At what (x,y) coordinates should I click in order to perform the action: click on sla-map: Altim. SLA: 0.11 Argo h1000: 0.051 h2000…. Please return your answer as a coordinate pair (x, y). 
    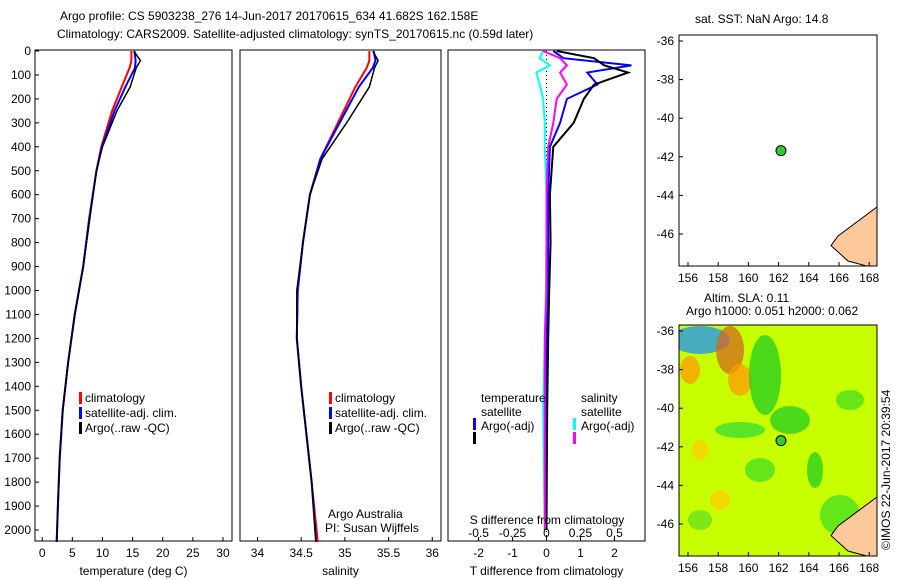
    Looking at the image, I should click on (775, 433).